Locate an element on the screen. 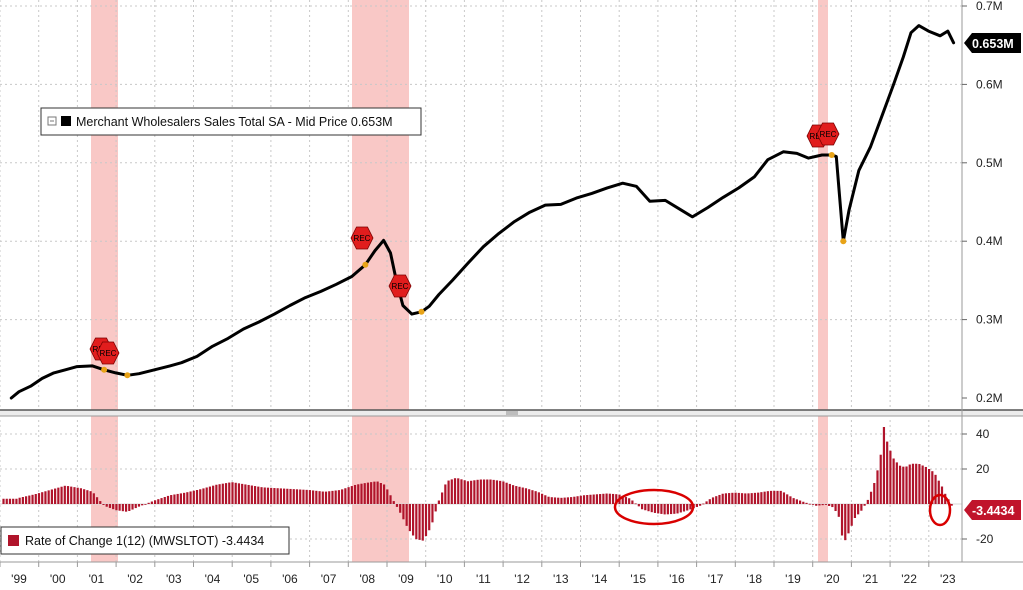 This screenshot has width=1023, height=590. last-value-flag-top: 0.653M is located at coordinates (992, 43).